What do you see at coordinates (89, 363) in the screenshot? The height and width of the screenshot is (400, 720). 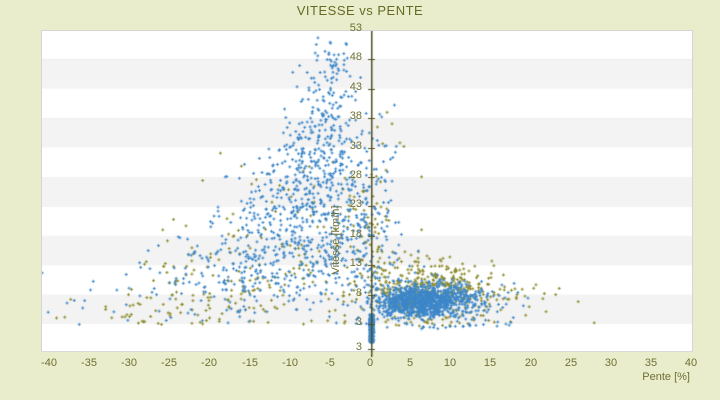 I see `x-tick-label: -35` at bounding box center [89, 363].